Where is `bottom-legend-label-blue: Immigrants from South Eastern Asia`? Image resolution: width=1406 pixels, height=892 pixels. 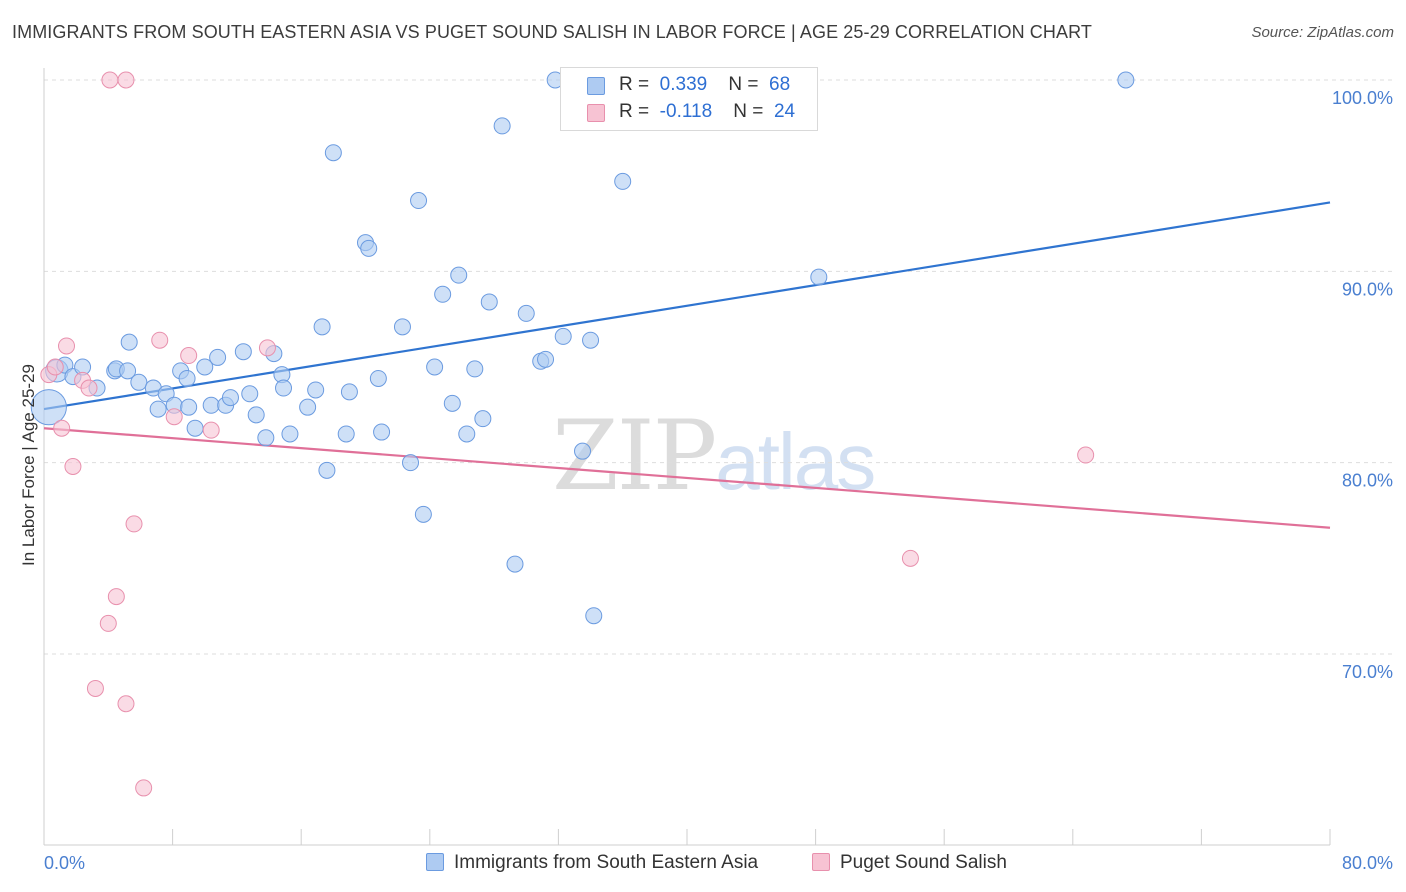 bottom-legend-label-blue: Immigrants from South Eastern Asia is located at coordinates (606, 862).